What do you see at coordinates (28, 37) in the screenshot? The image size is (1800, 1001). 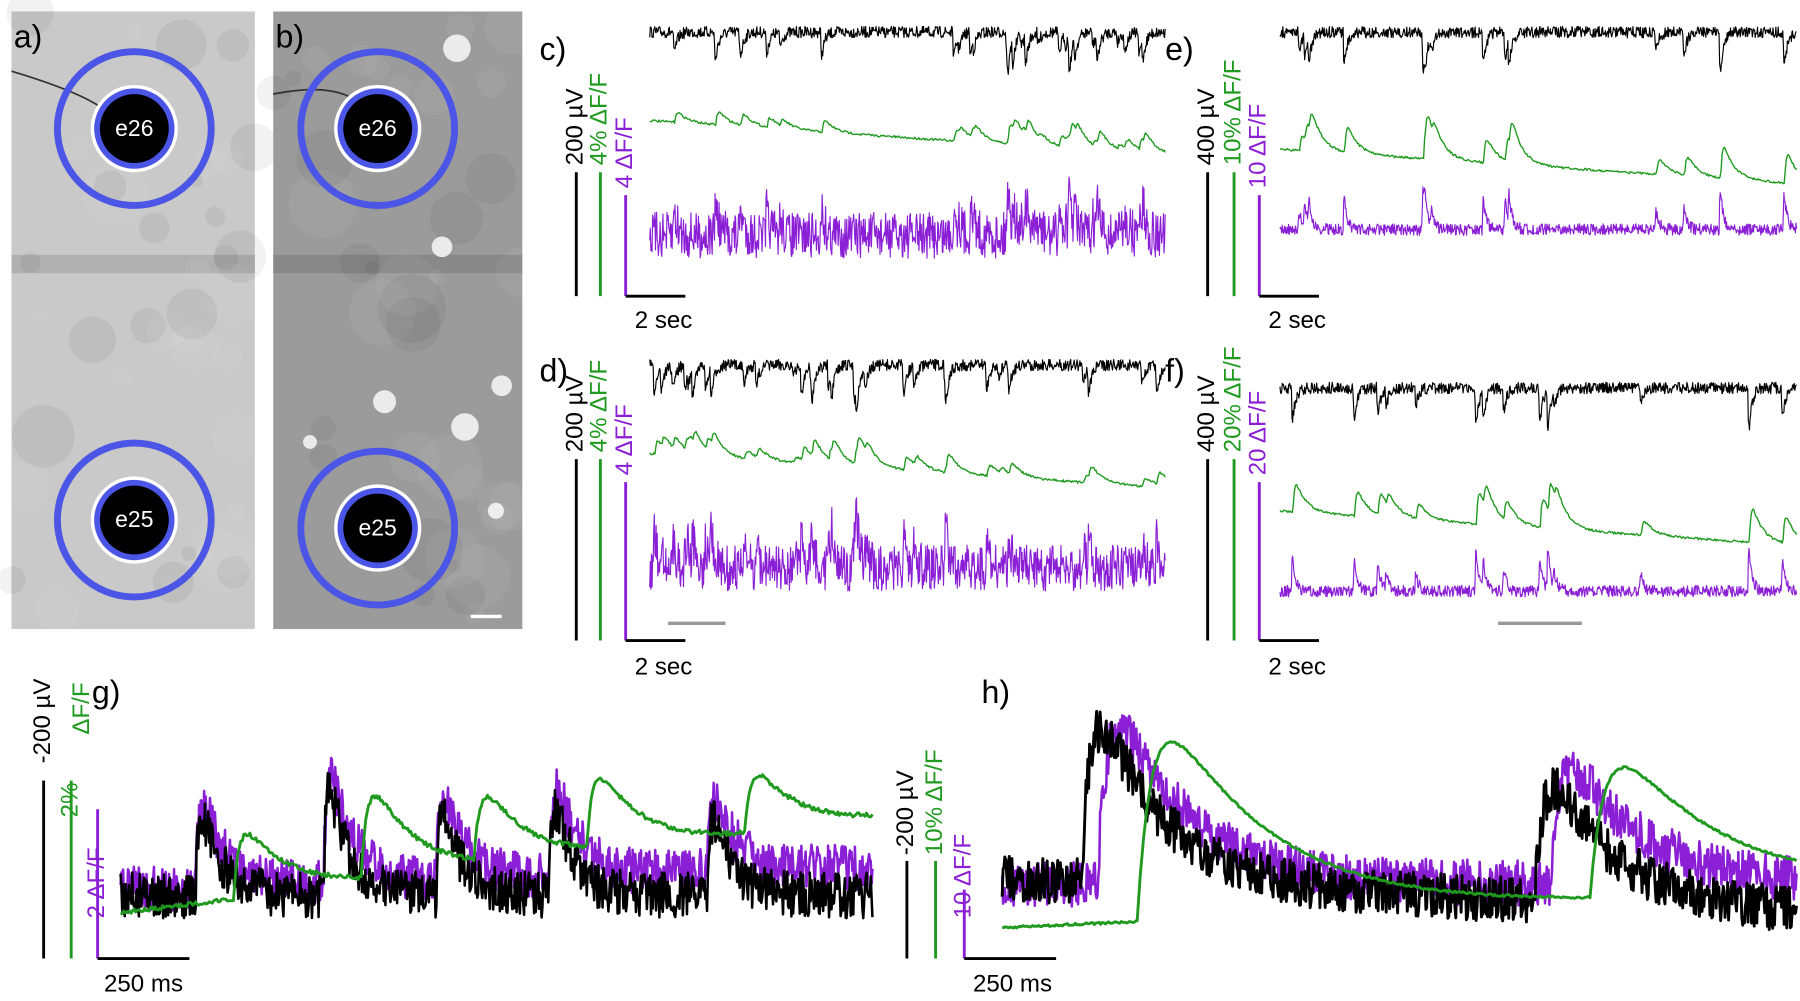 I see `panel-label: a)` at bounding box center [28, 37].